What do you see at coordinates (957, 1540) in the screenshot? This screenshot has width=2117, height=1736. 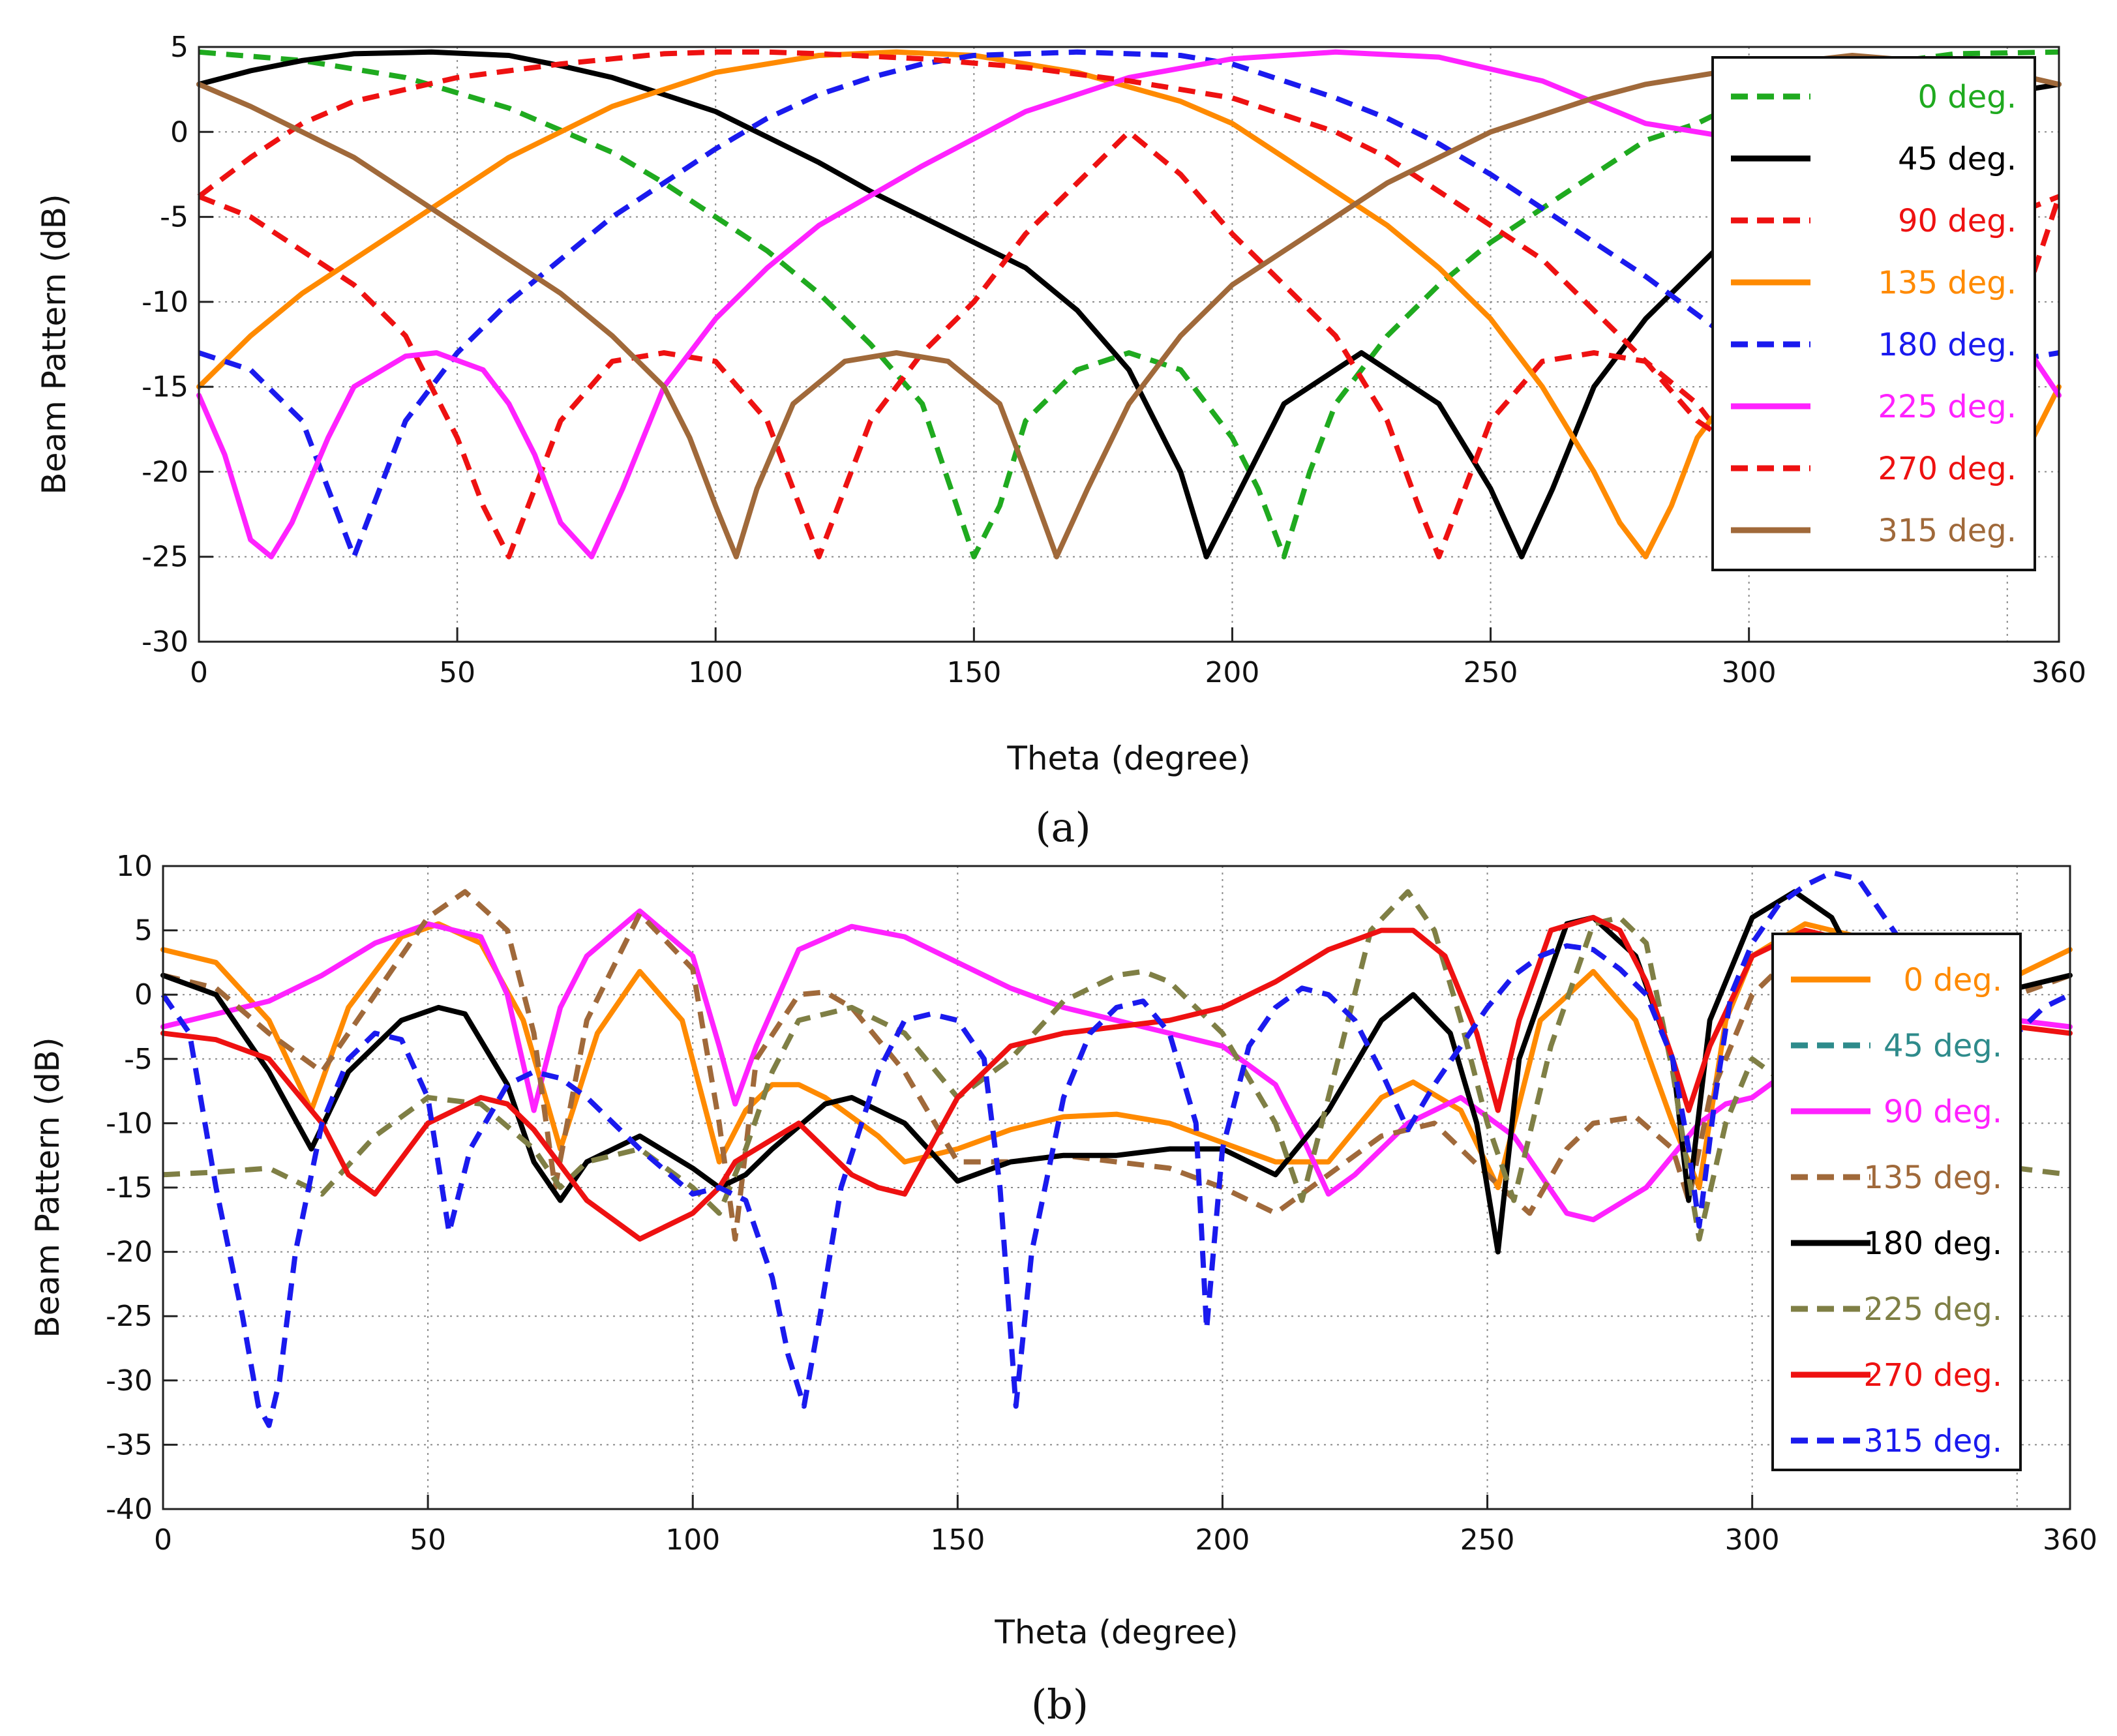 I see `chart-b-x-tick-label: 150` at bounding box center [957, 1540].